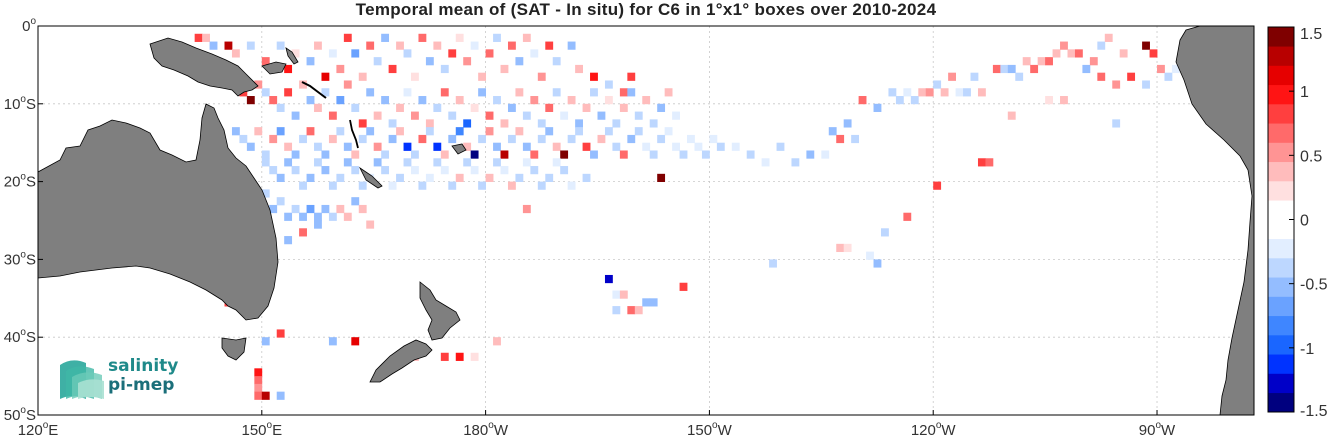  What do you see at coordinates (1311, 34) in the screenshot?
I see `colorbar-tick-label: 1.5` at bounding box center [1311, 34].